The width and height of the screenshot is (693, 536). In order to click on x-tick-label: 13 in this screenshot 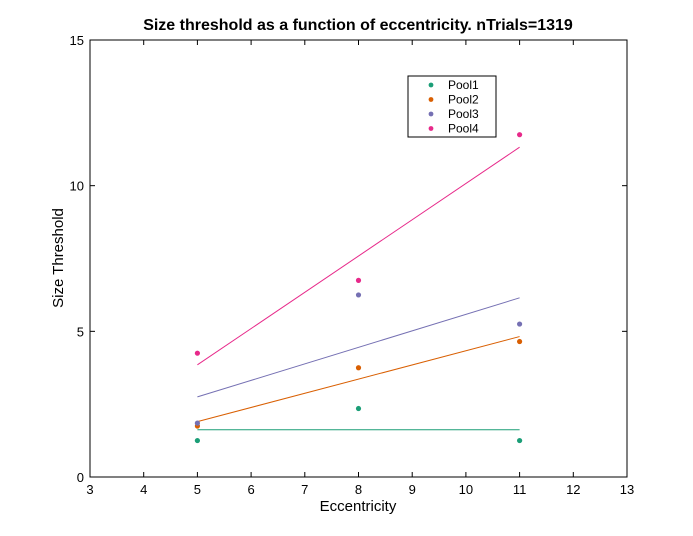, I will do `click(627, 489)`.